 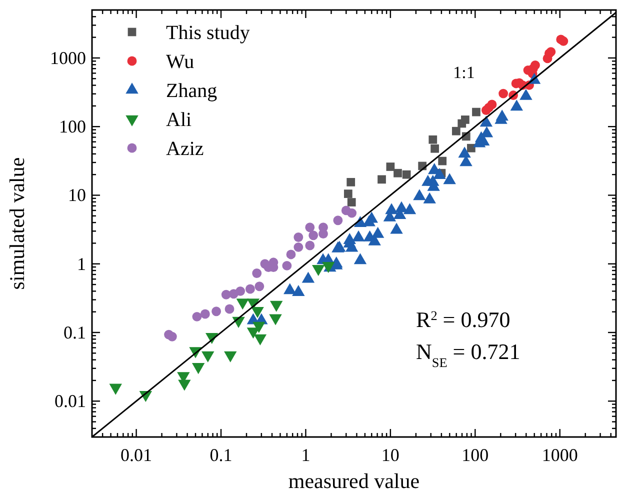 I want to click on legend-label: Ali, so click(x=179, y=120).